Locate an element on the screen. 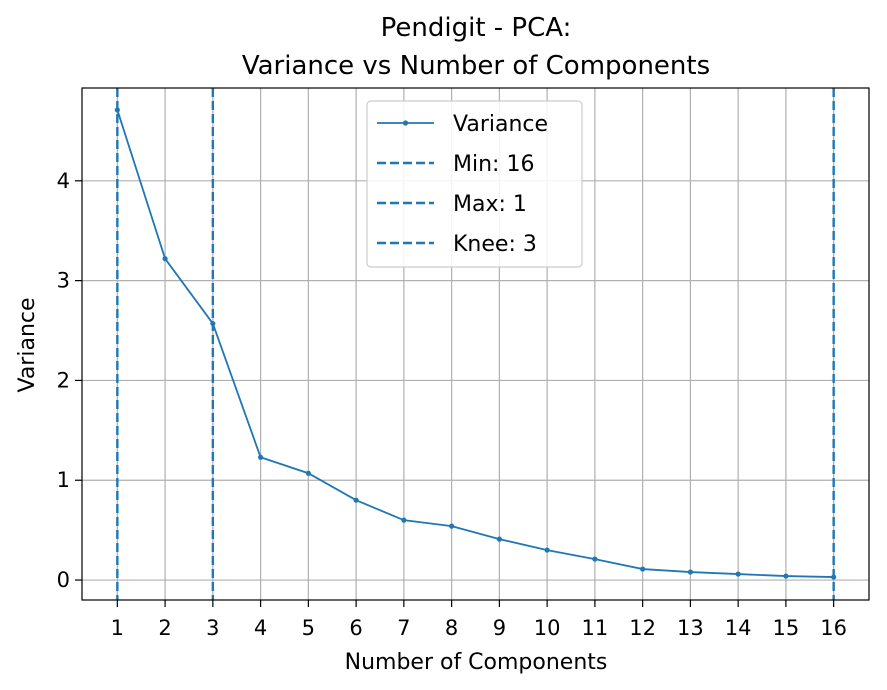  y-tick-label: 1 is located at coordinates (63, 480).